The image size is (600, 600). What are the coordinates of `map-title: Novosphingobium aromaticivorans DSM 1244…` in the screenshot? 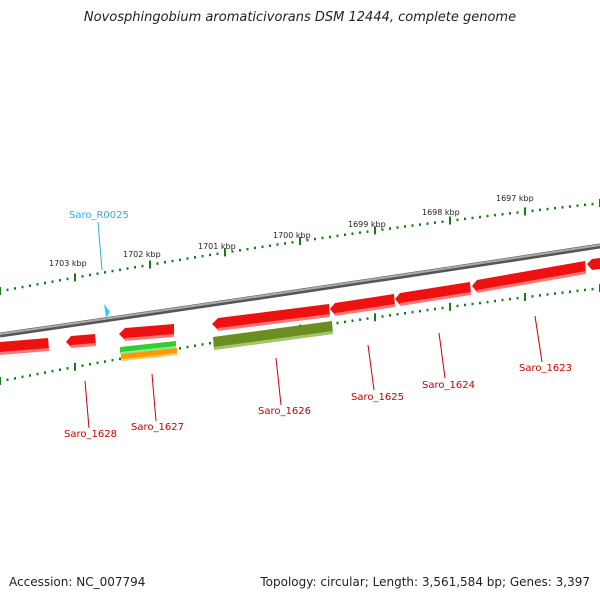 It's located at (300, 17).